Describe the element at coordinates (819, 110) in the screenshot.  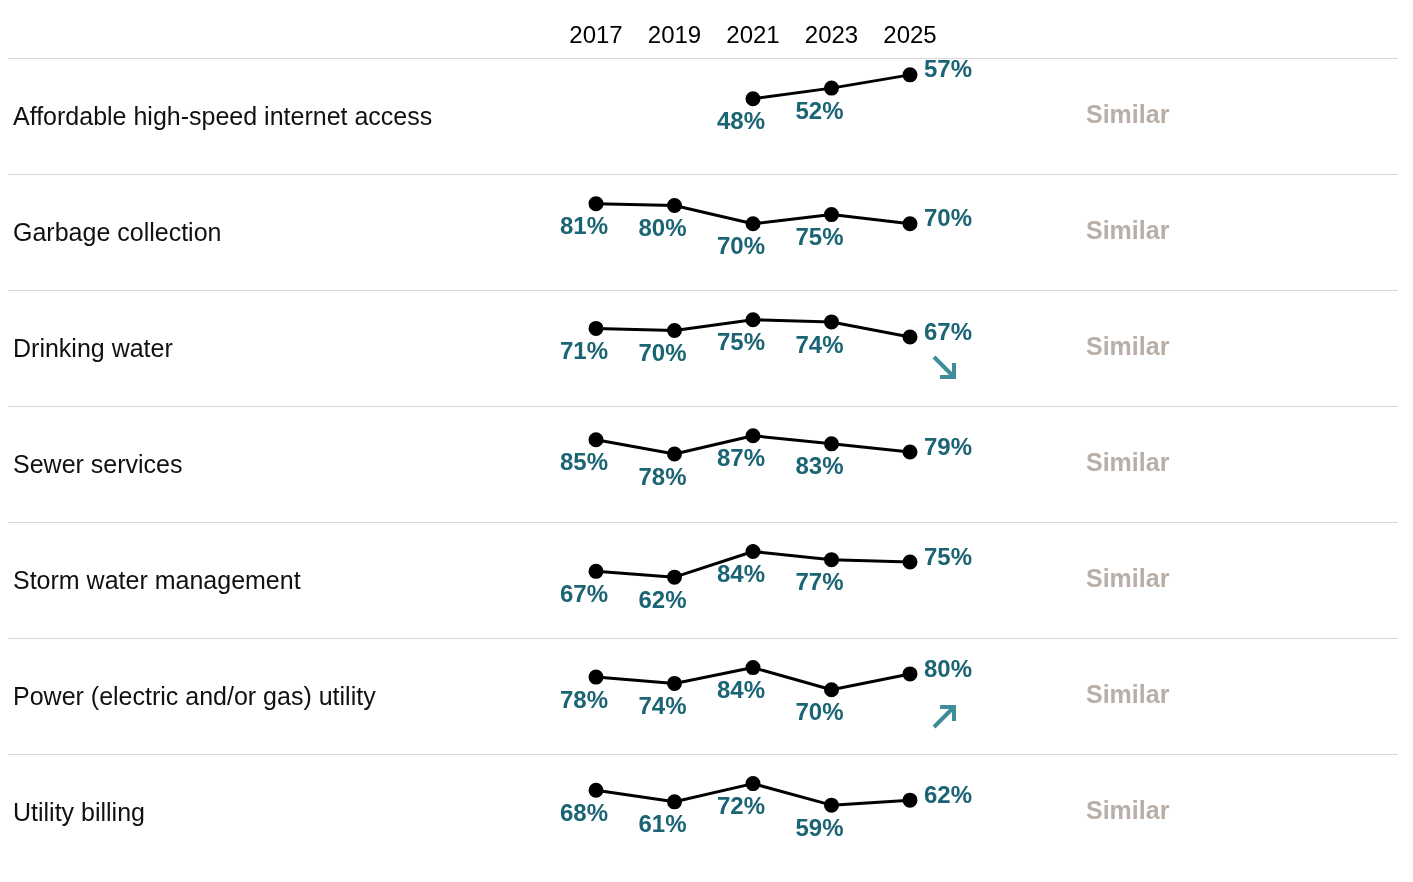
I see `data-label: 52%` at that location.